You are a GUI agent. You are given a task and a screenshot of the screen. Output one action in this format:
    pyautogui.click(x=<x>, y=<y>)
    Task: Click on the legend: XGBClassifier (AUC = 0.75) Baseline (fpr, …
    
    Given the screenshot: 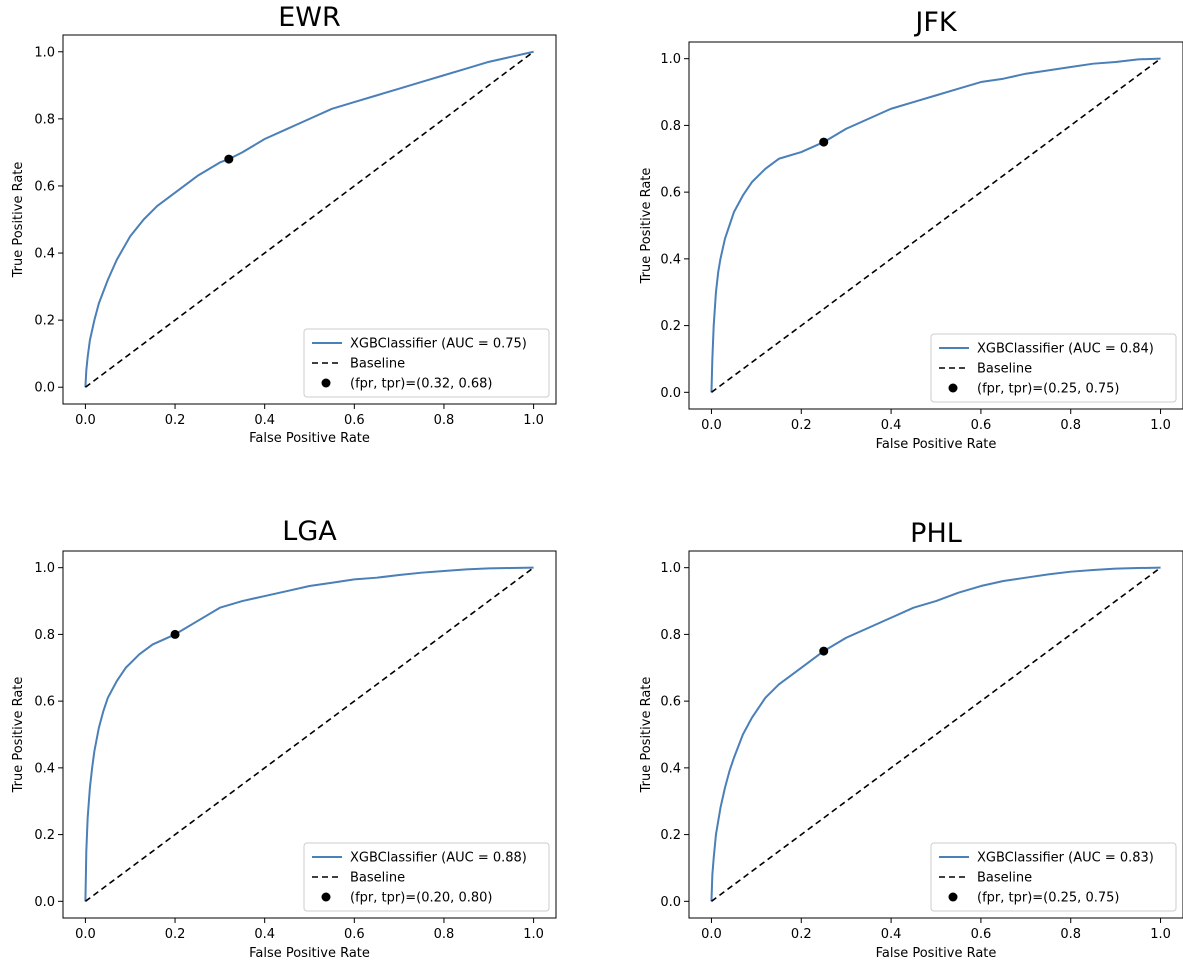 What is the action you would take?
    pyautogui.click(x=426, y=363)
    